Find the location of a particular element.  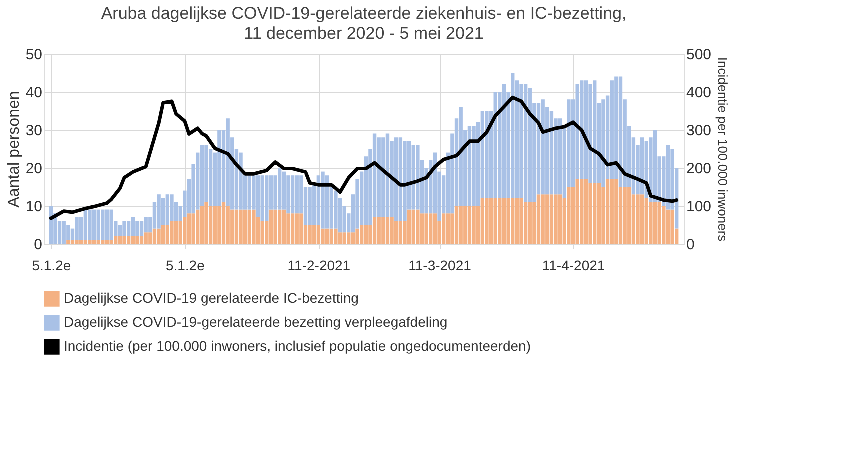

x-tick-label: 11-2-2021 is located at coordinates (319, 266).